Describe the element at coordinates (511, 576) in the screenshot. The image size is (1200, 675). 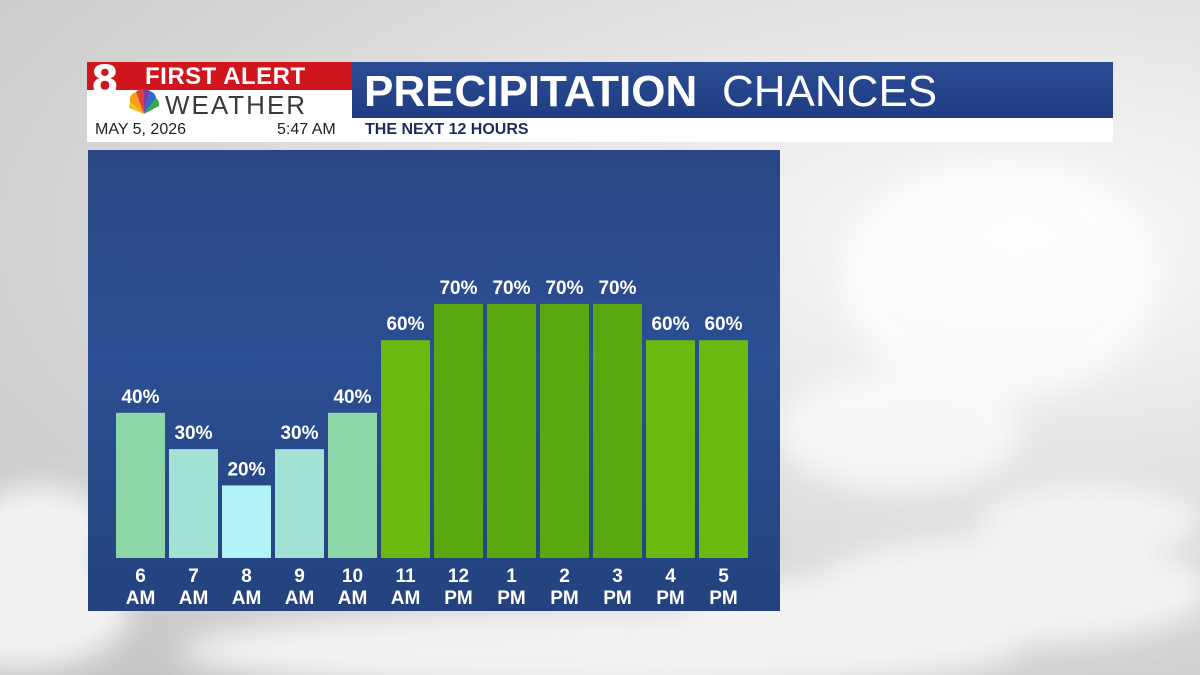
I see `x-tick-label-7-0: 1` at that location.